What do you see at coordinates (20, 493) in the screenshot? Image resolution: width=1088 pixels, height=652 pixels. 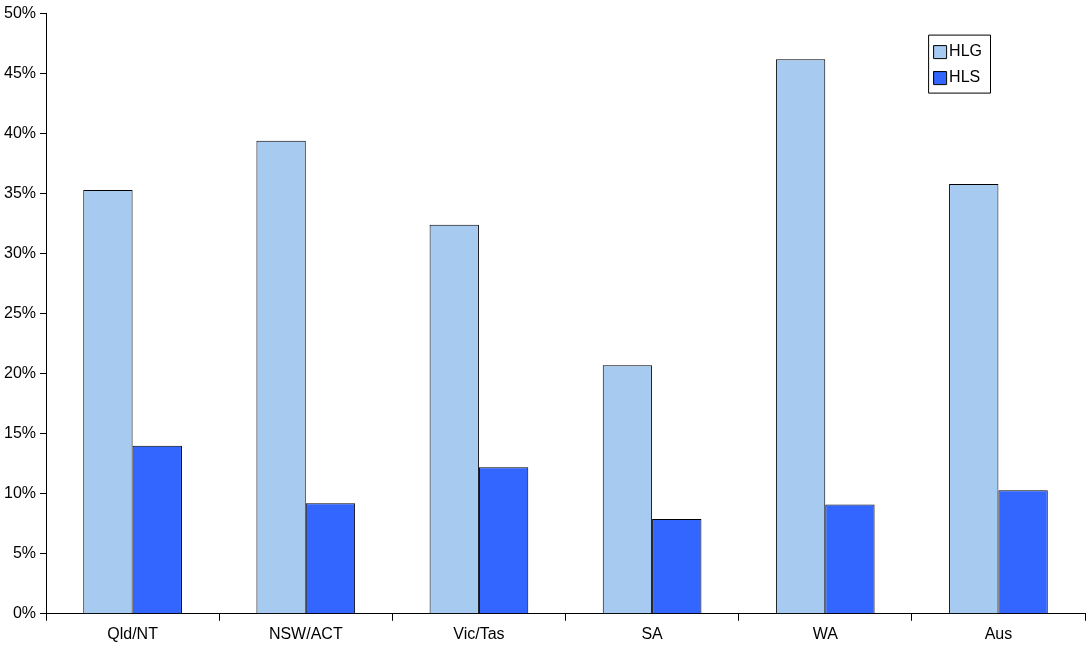 I see `y-tick-label: 10%` at bounding box center [20, 493].